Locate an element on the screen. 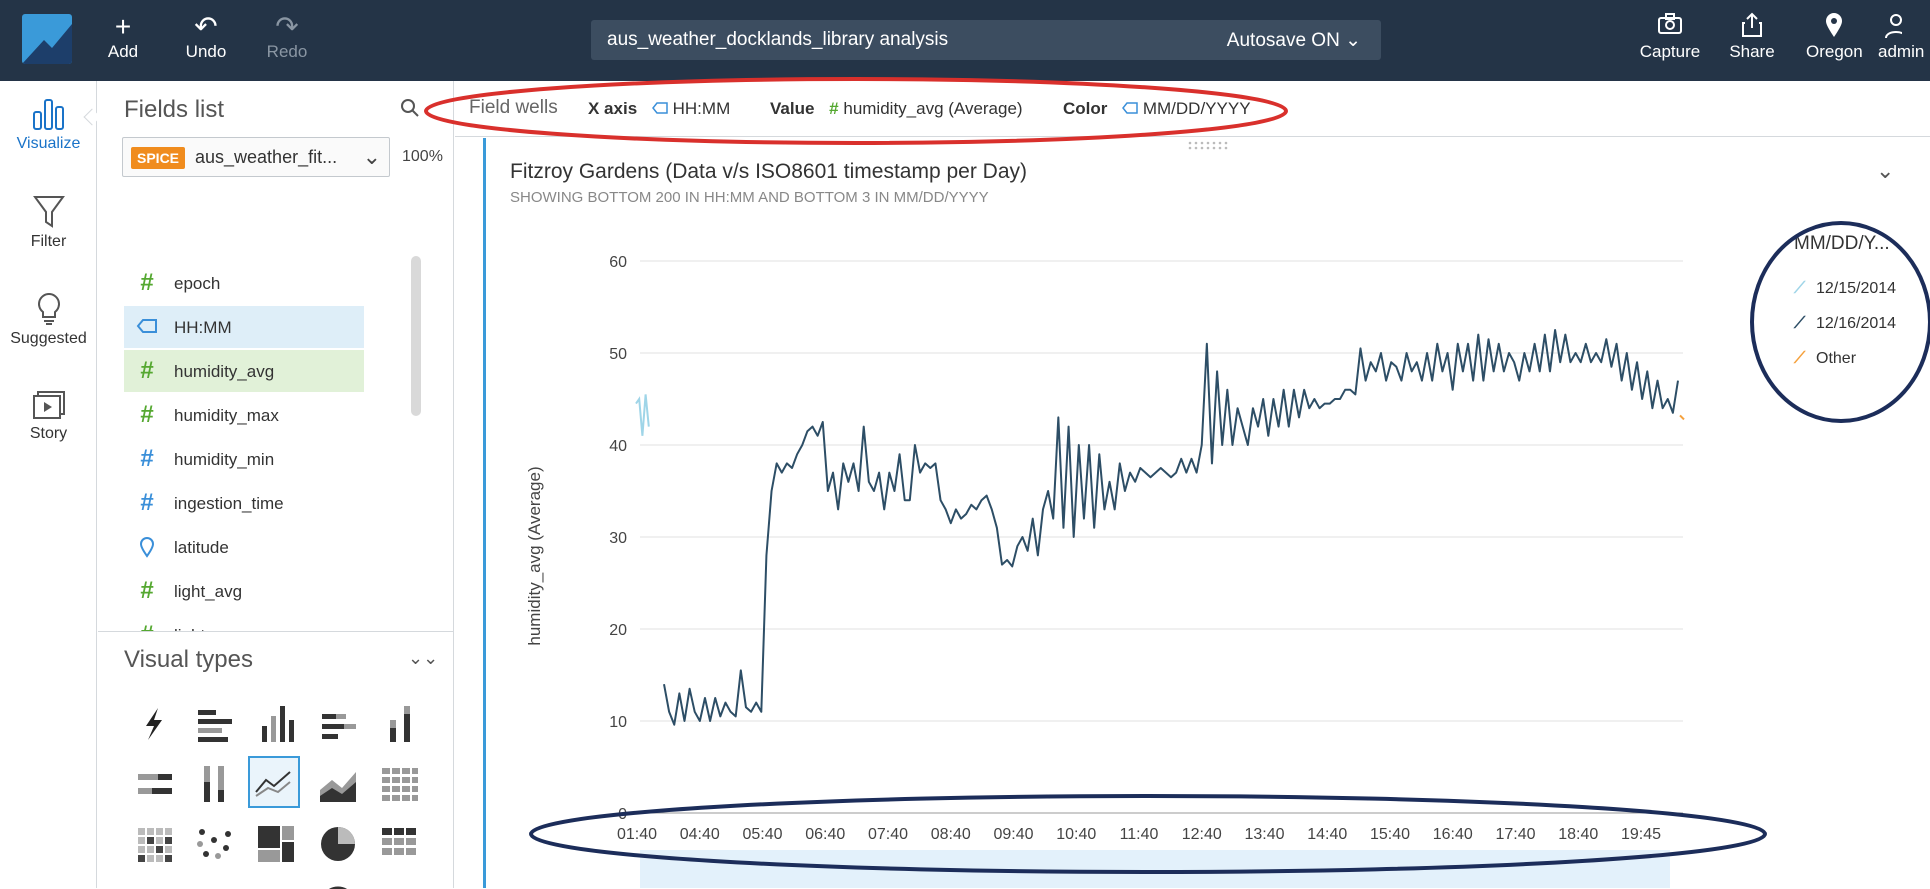  color-well: Color MM/DD/YYYY is located at coordinates (1157, 108).